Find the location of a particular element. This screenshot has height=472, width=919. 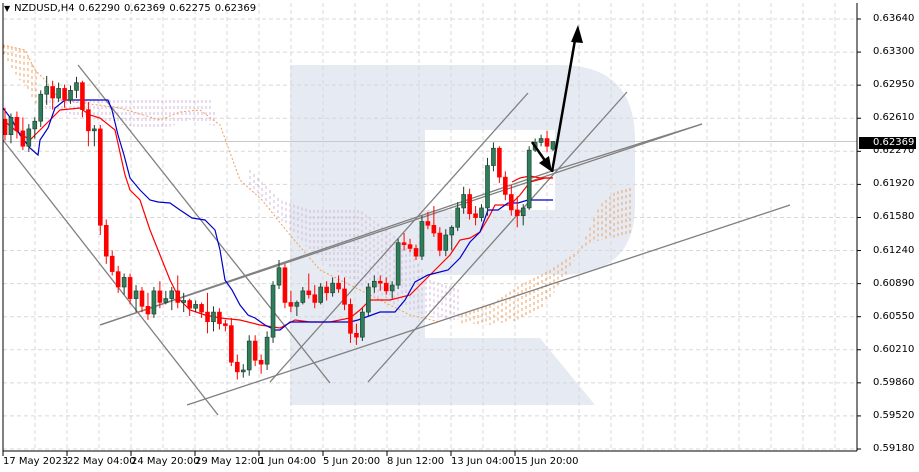

price-tick-label: 0.61580 is located at coordinates (894, 217).